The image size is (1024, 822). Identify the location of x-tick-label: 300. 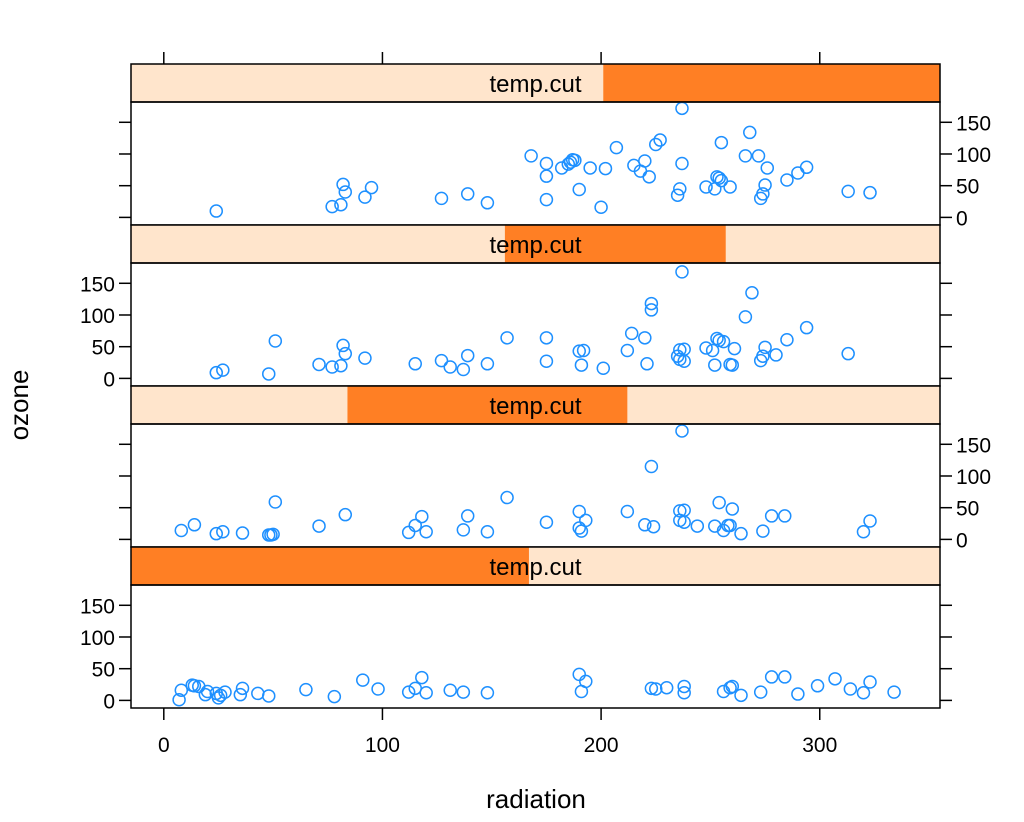
(819, 745).